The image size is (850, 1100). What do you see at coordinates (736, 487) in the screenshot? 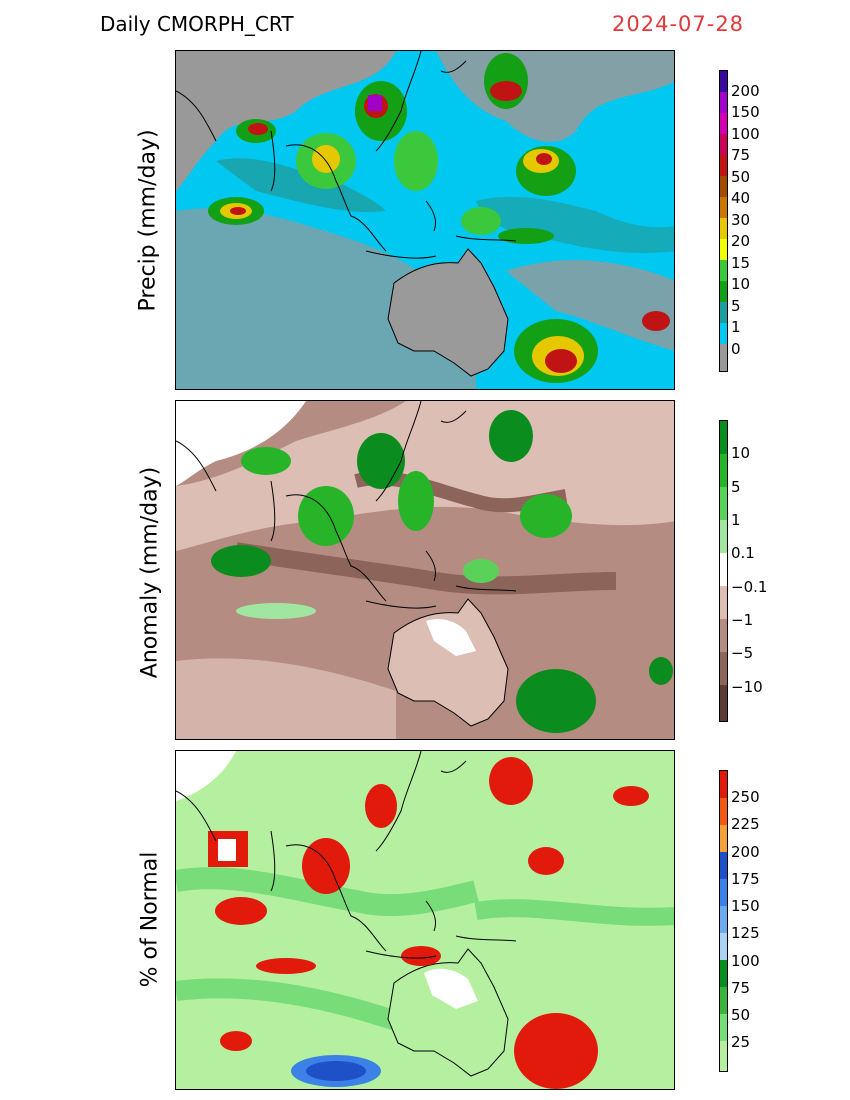
I see `anomaly-tick-5: 5` at bounding box center [736, 487].